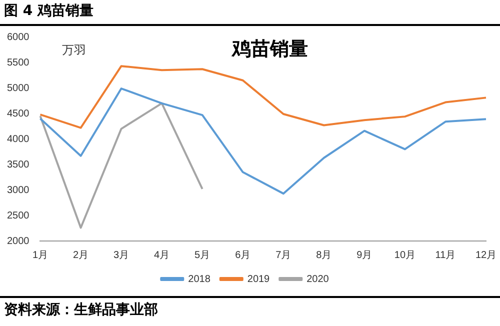  I want to click on x-tick-label: 2月, so click(80, 255).